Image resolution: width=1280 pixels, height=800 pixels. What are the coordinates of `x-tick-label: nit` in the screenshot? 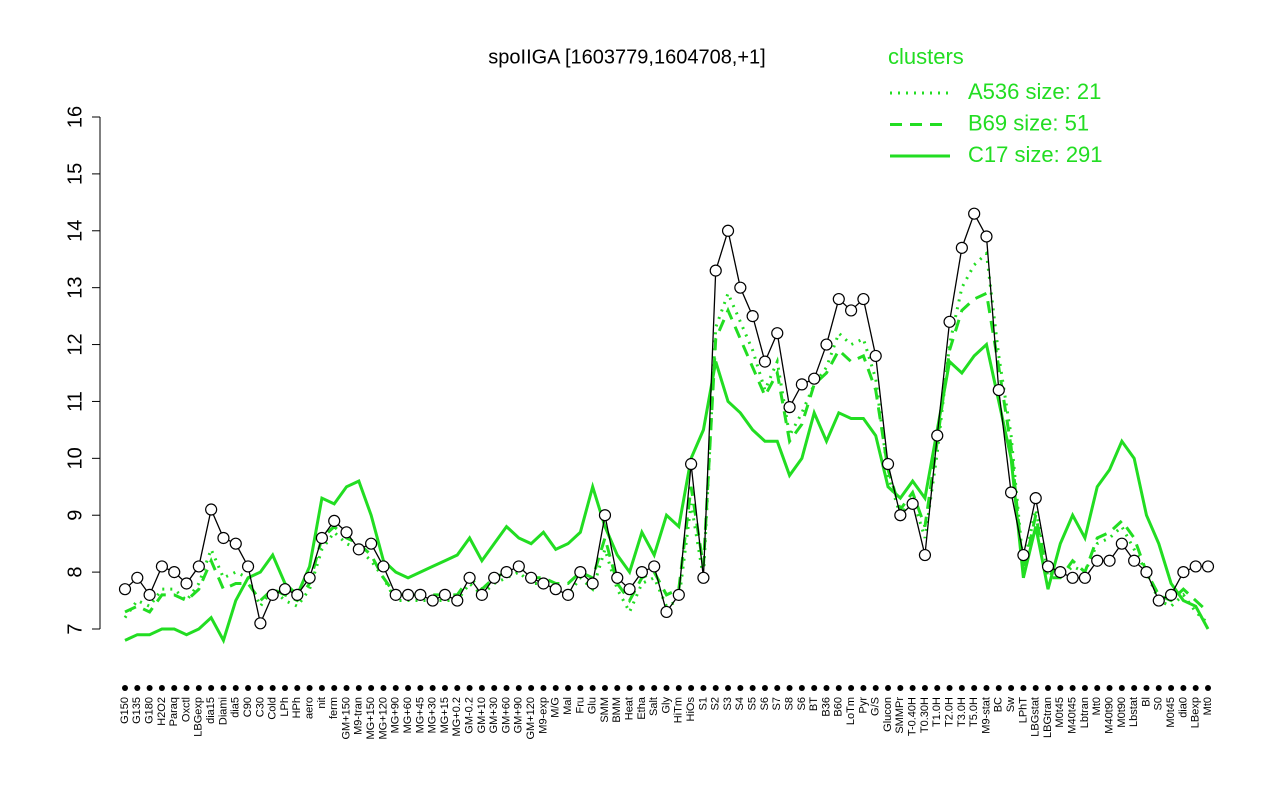 It's located at (322, 703).